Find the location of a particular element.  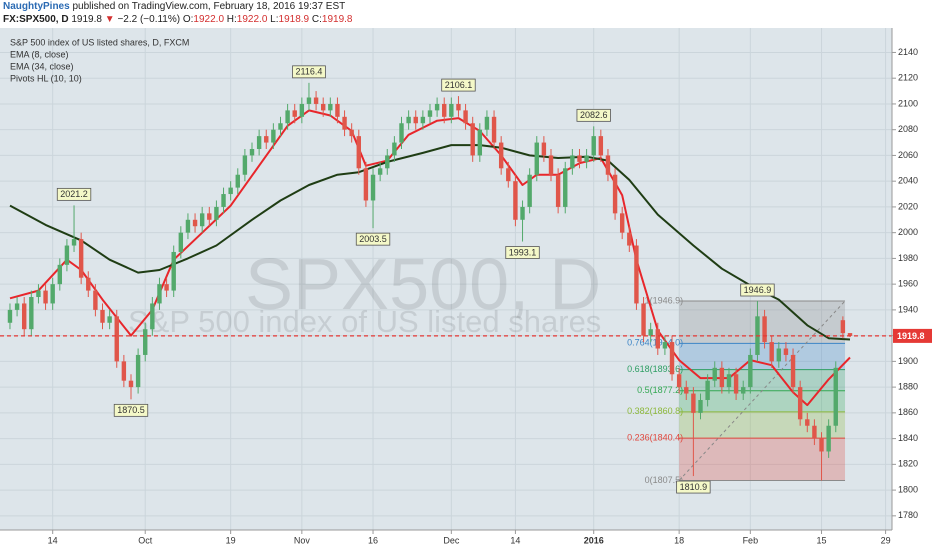

author: NaughtyPines is located at coordinates (36, 6).